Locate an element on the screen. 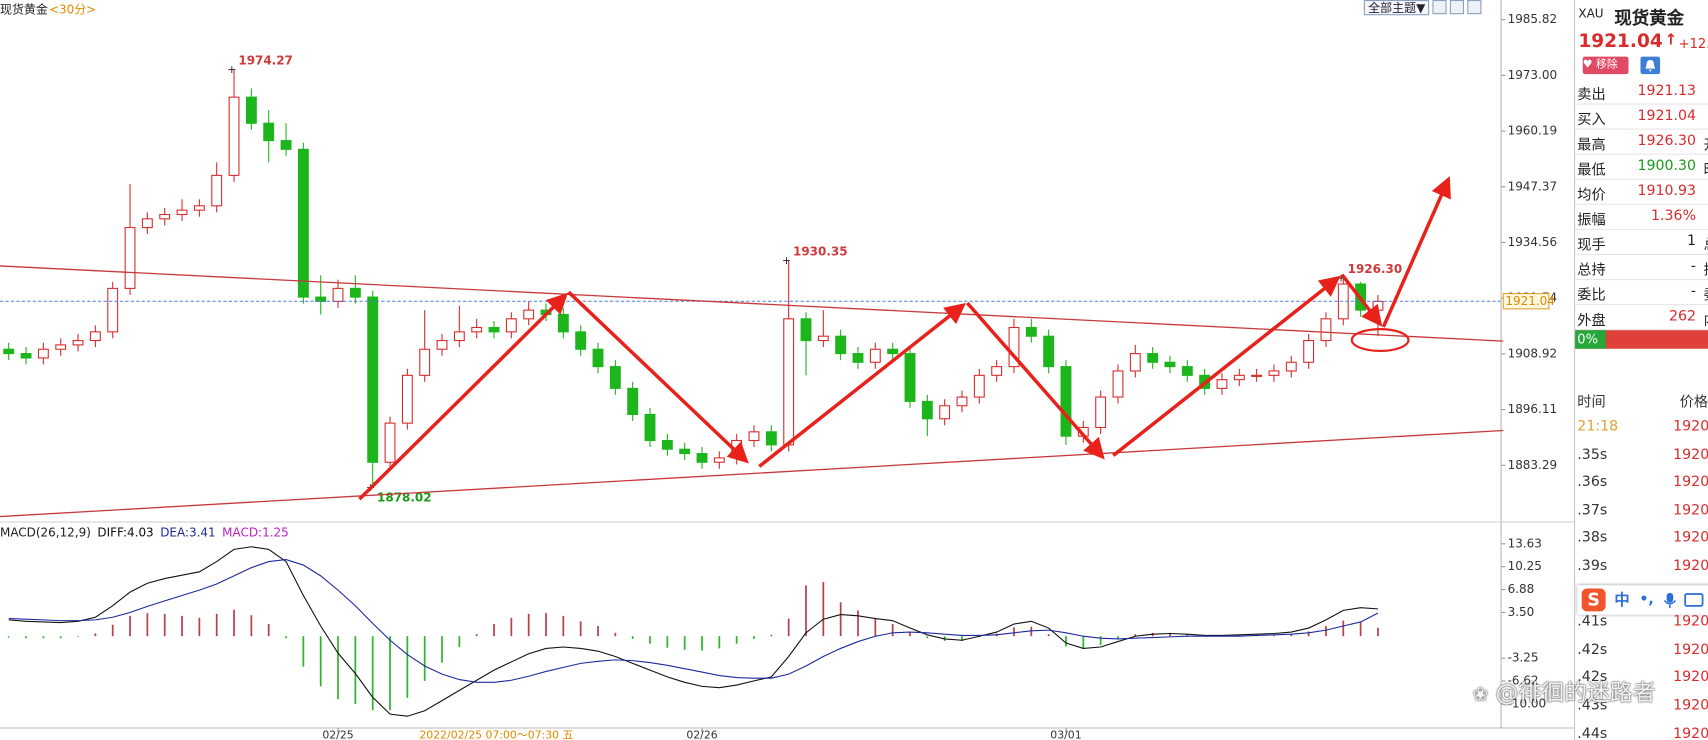 Image resolution: width=1708 pixels, height=740 pixels. ime-mic-stand is located at coordinates (1669, 604).